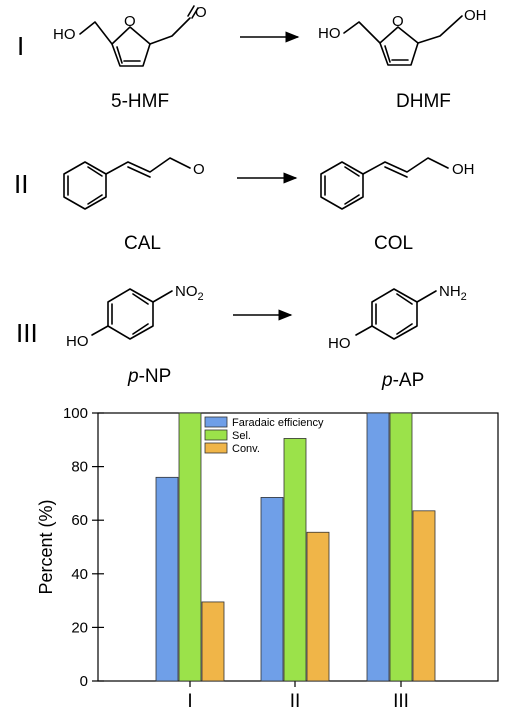  What do you see at coordinates (84, 681) in the screenshot?
I see `y-tick-label: 0` at bounding box center [84, 681].